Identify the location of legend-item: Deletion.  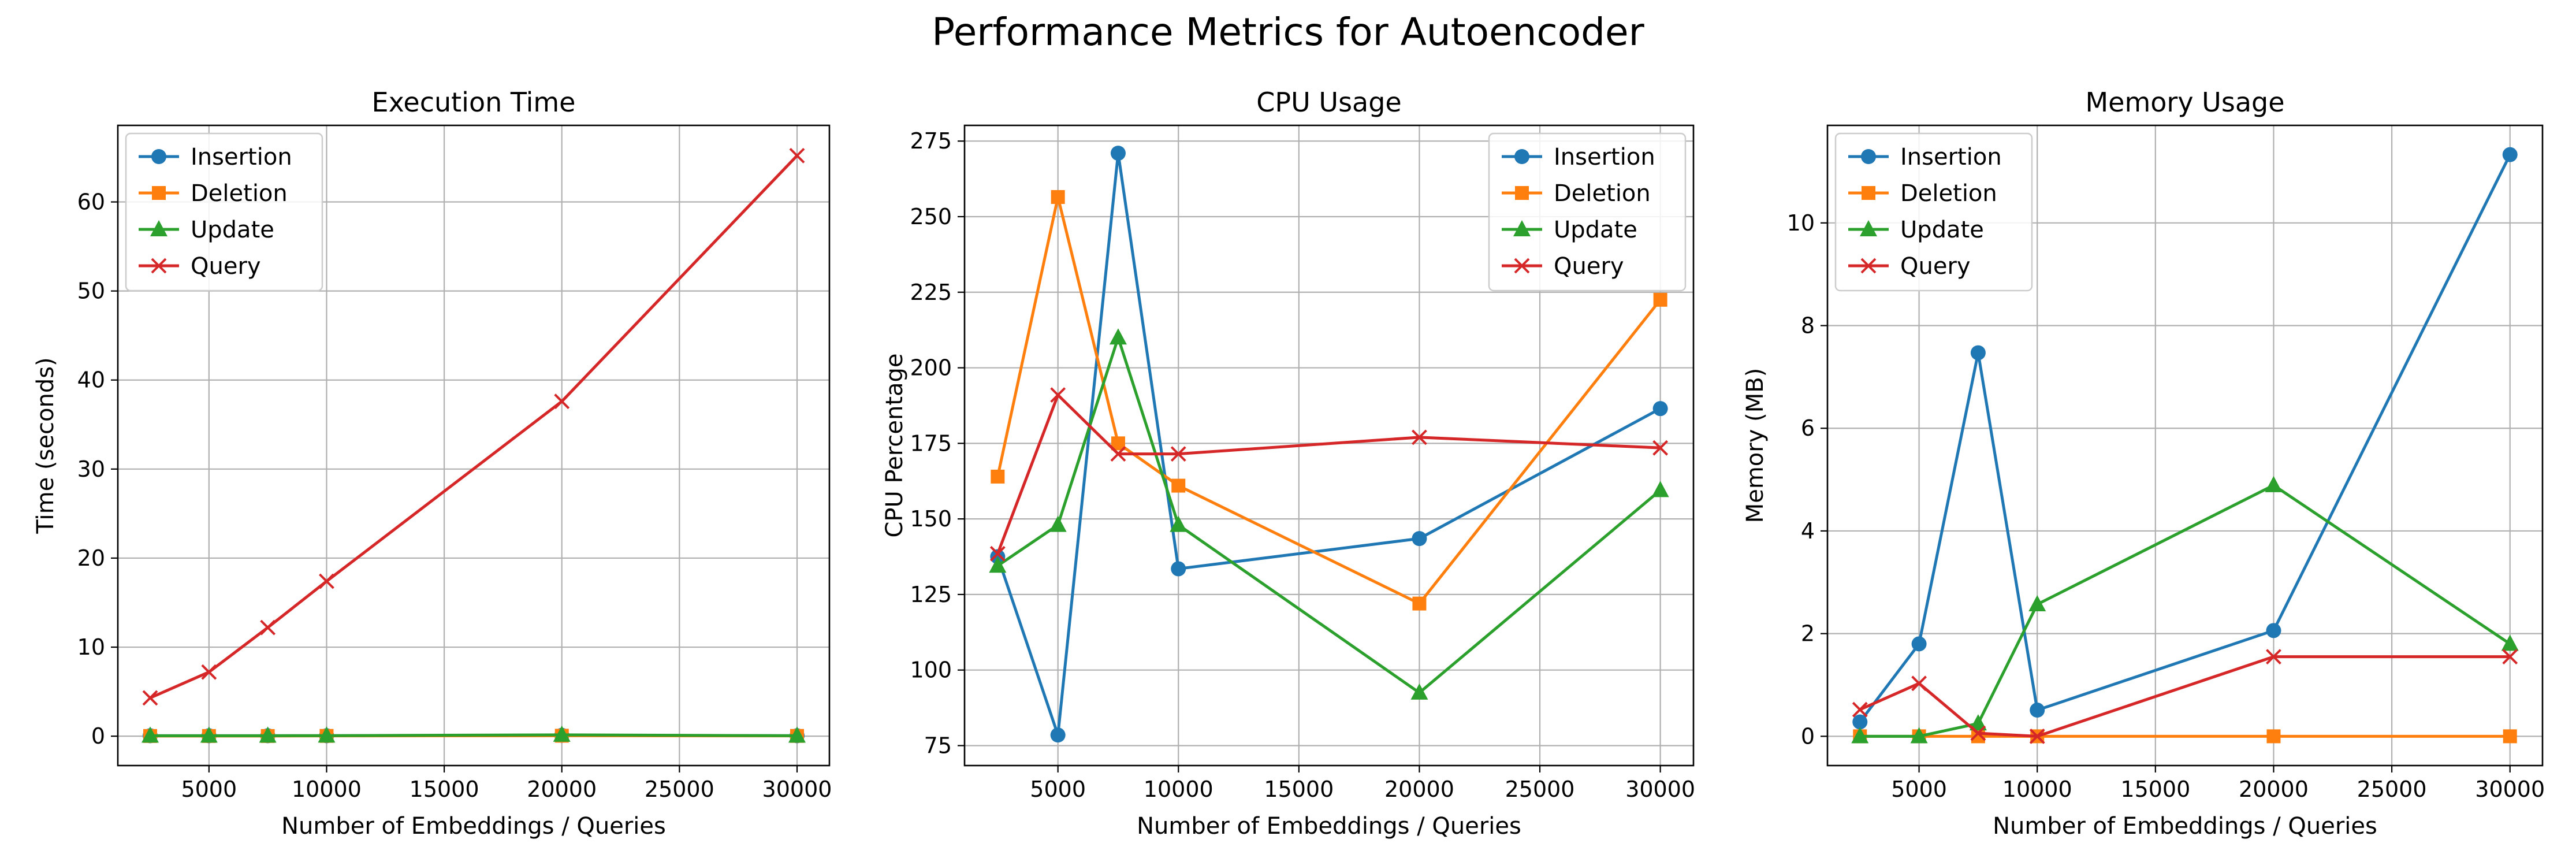
(1577, 193).